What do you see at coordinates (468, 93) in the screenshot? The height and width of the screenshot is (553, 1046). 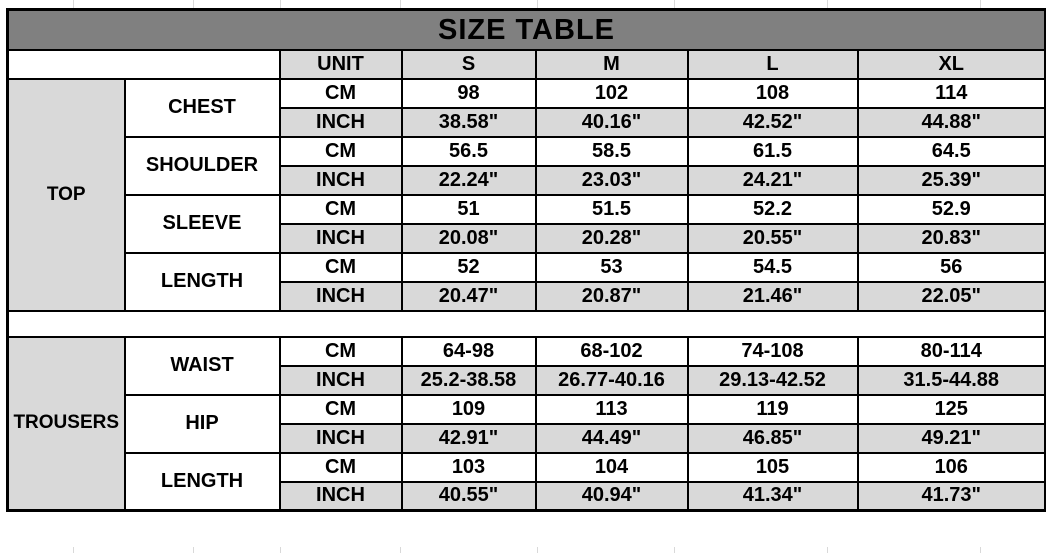 I see `value-cell: 98` at bounding box center [468, 93].